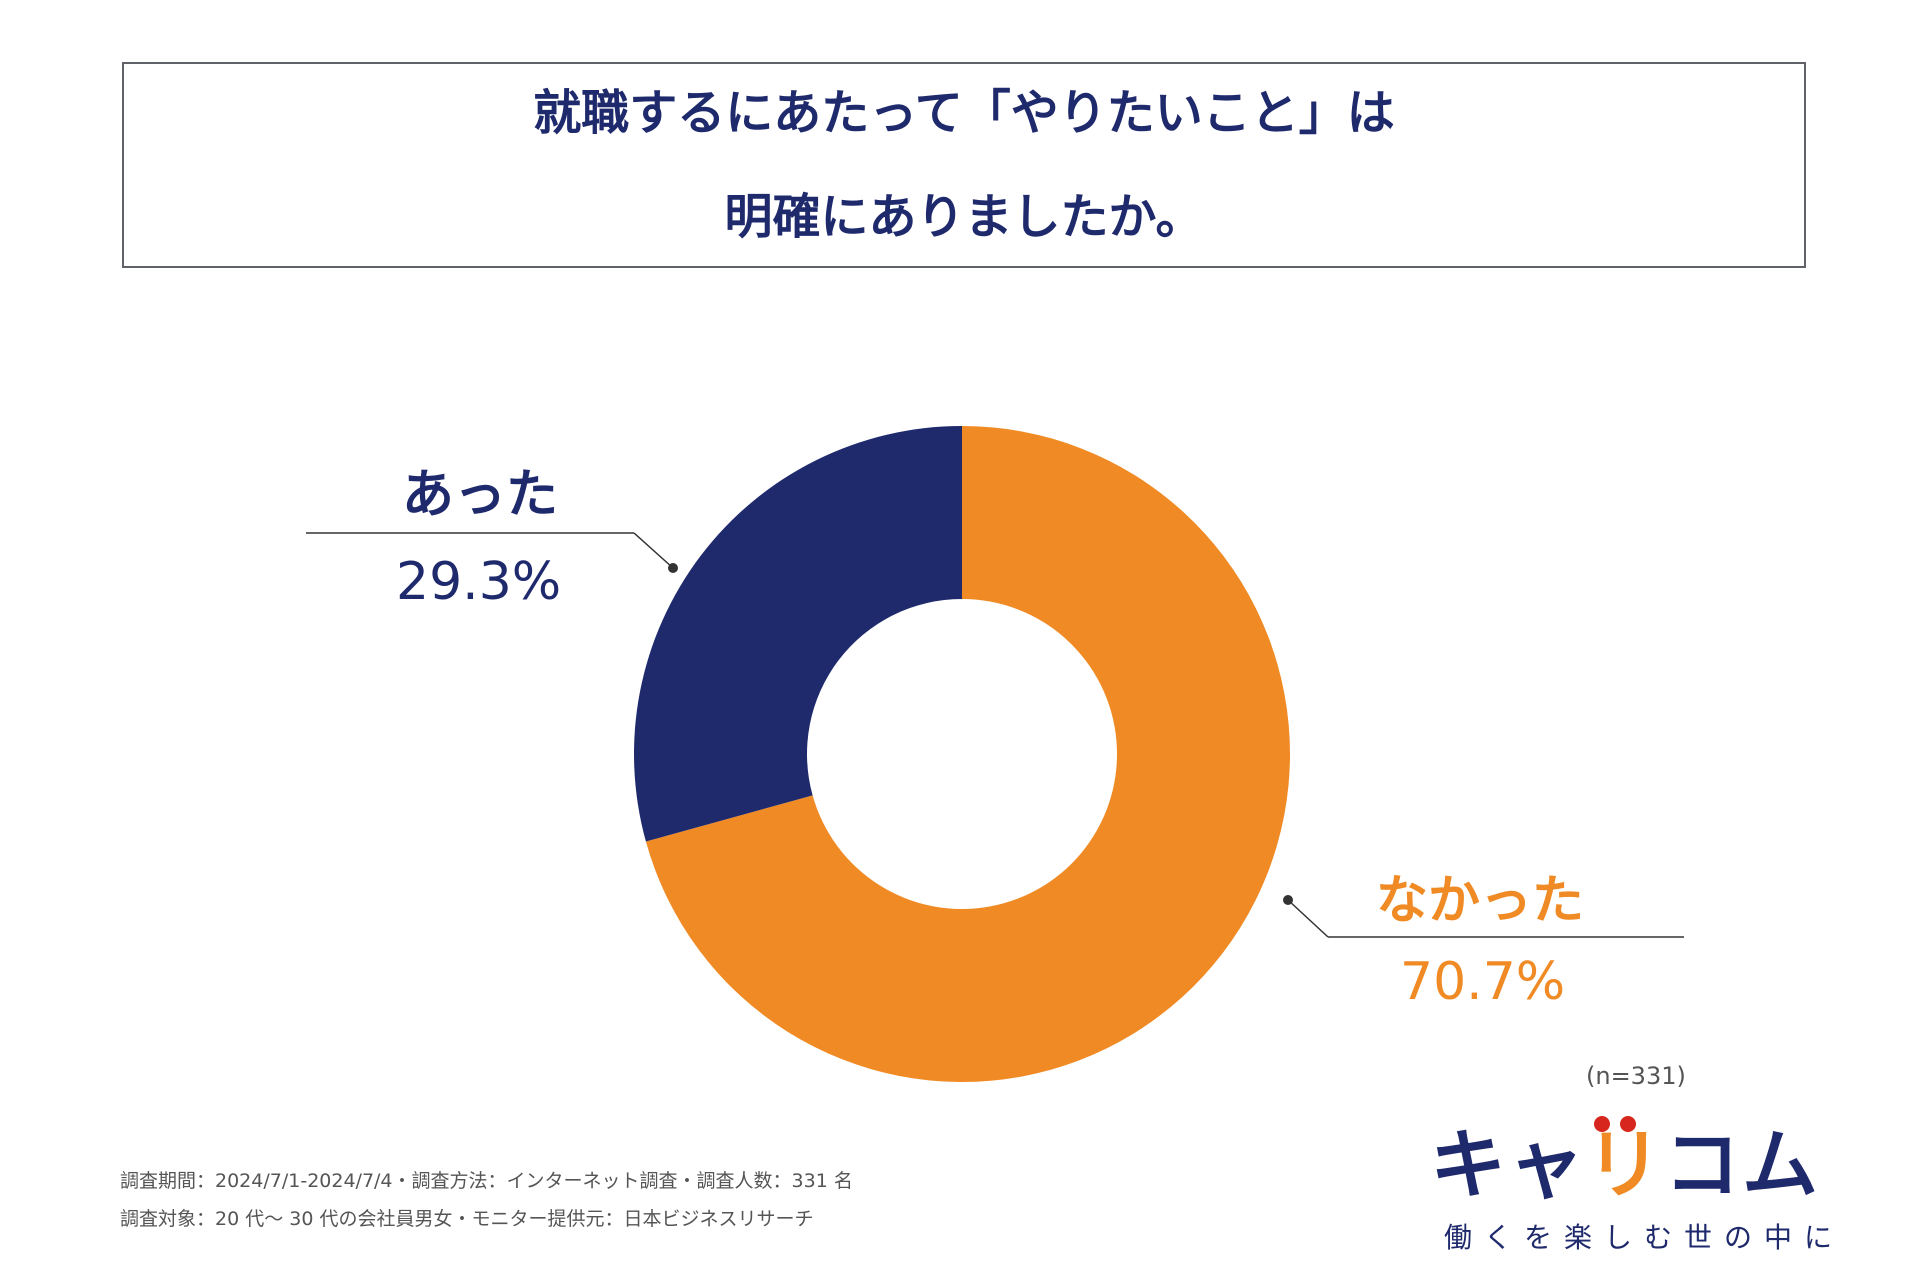 The height and width of the screenshot is (1280, 1920). I want to click on chart-title-line-1: 就職するにあたって「やりたいこと」は, so click(964, 113).